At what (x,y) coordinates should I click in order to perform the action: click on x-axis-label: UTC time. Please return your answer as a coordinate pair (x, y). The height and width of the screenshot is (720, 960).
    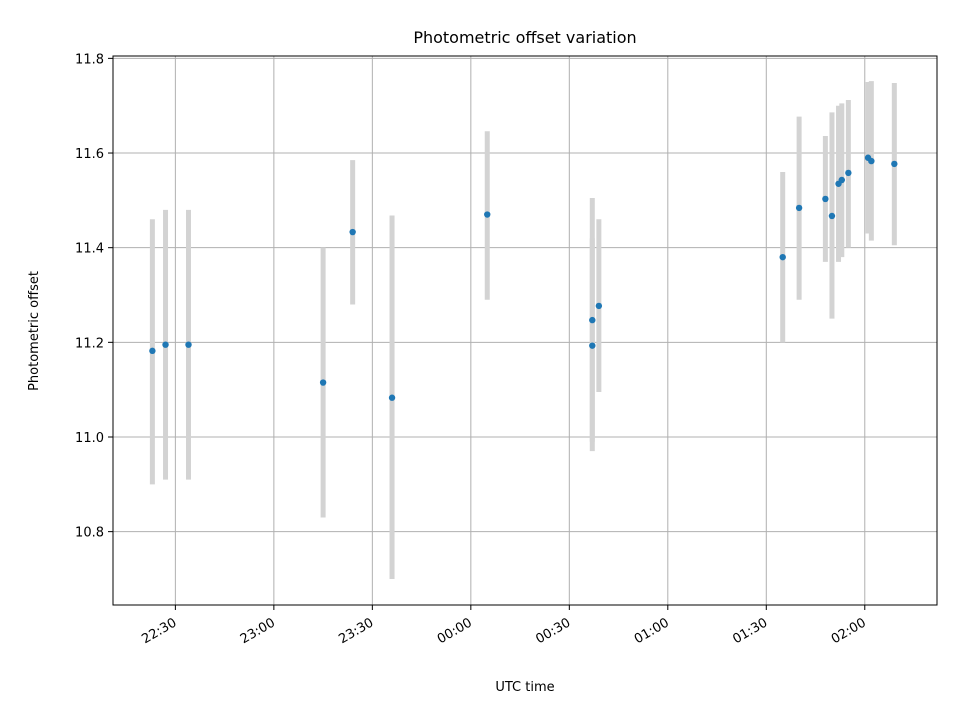
    Looking at the image, I should click on (524, 687).